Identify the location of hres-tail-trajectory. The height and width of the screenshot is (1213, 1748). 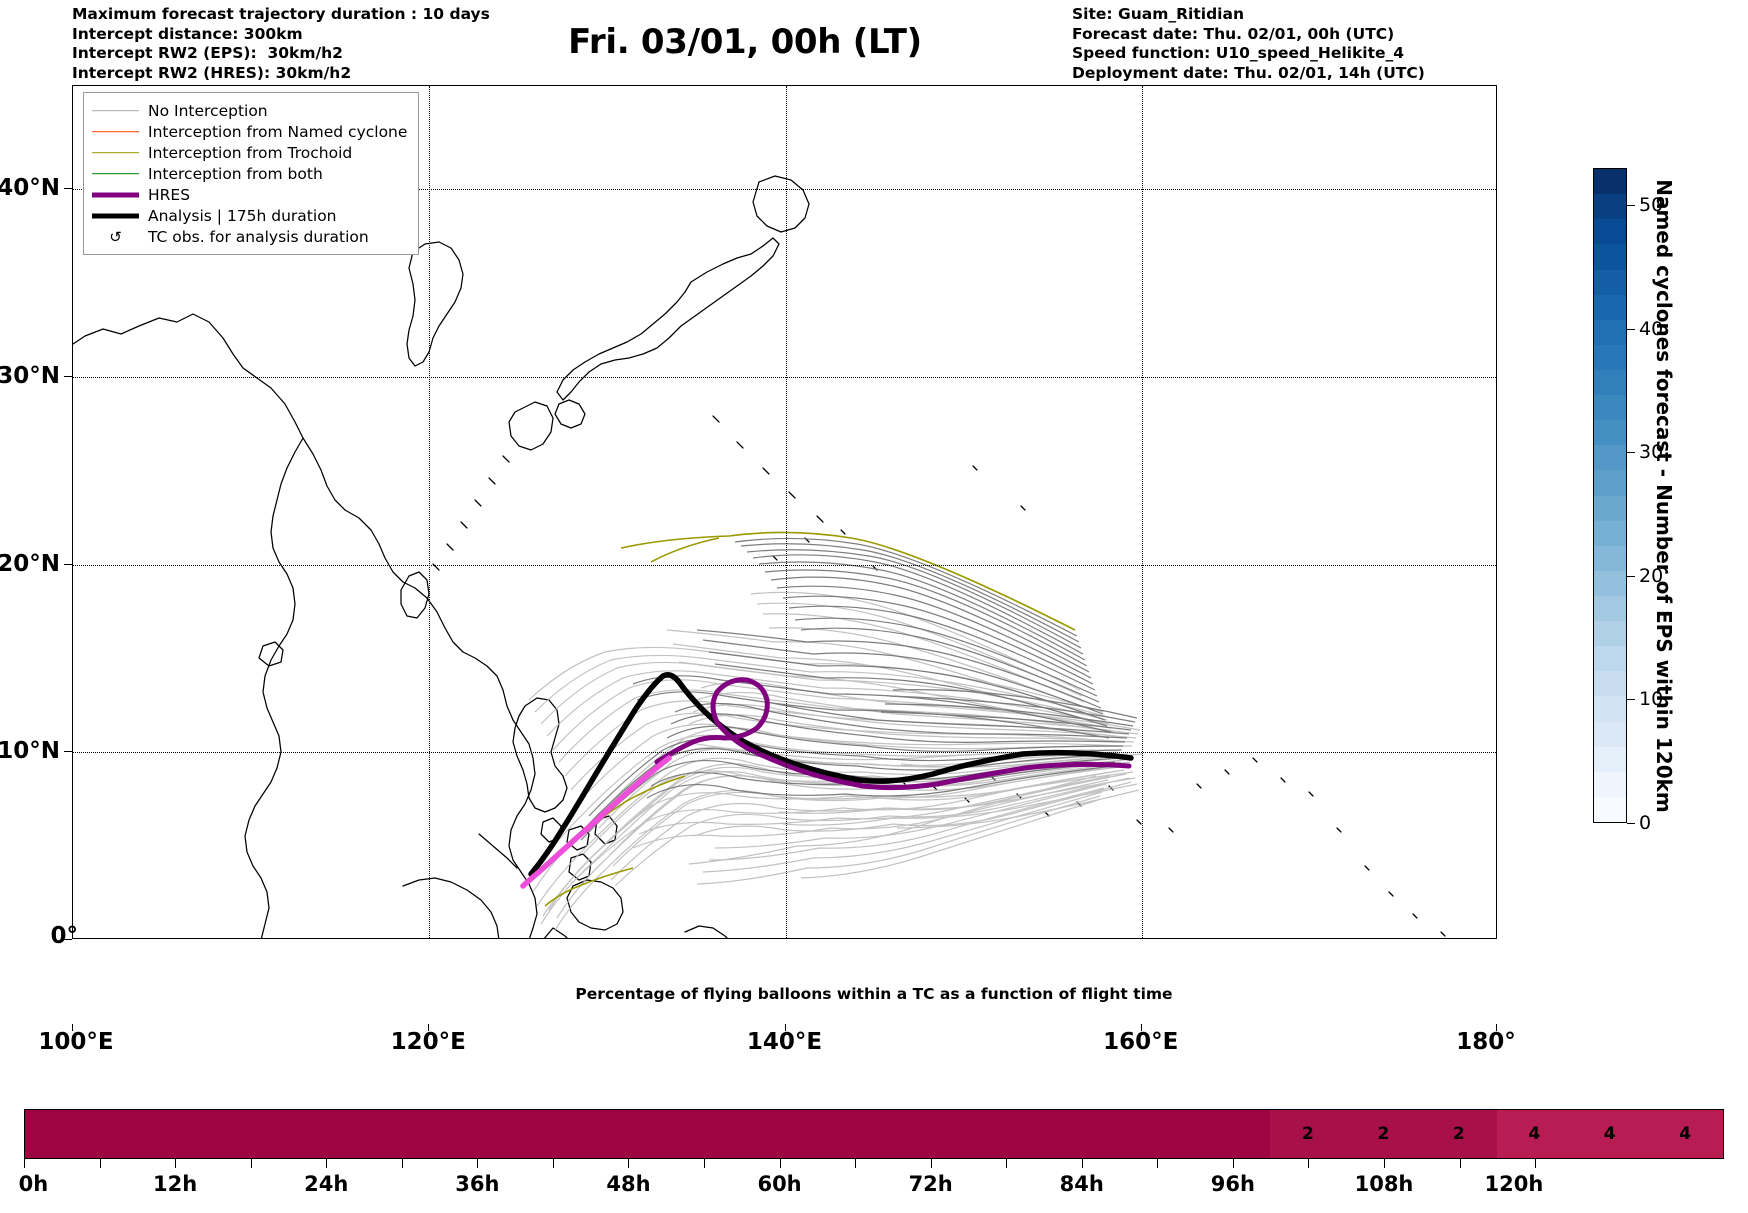
(596, 822).